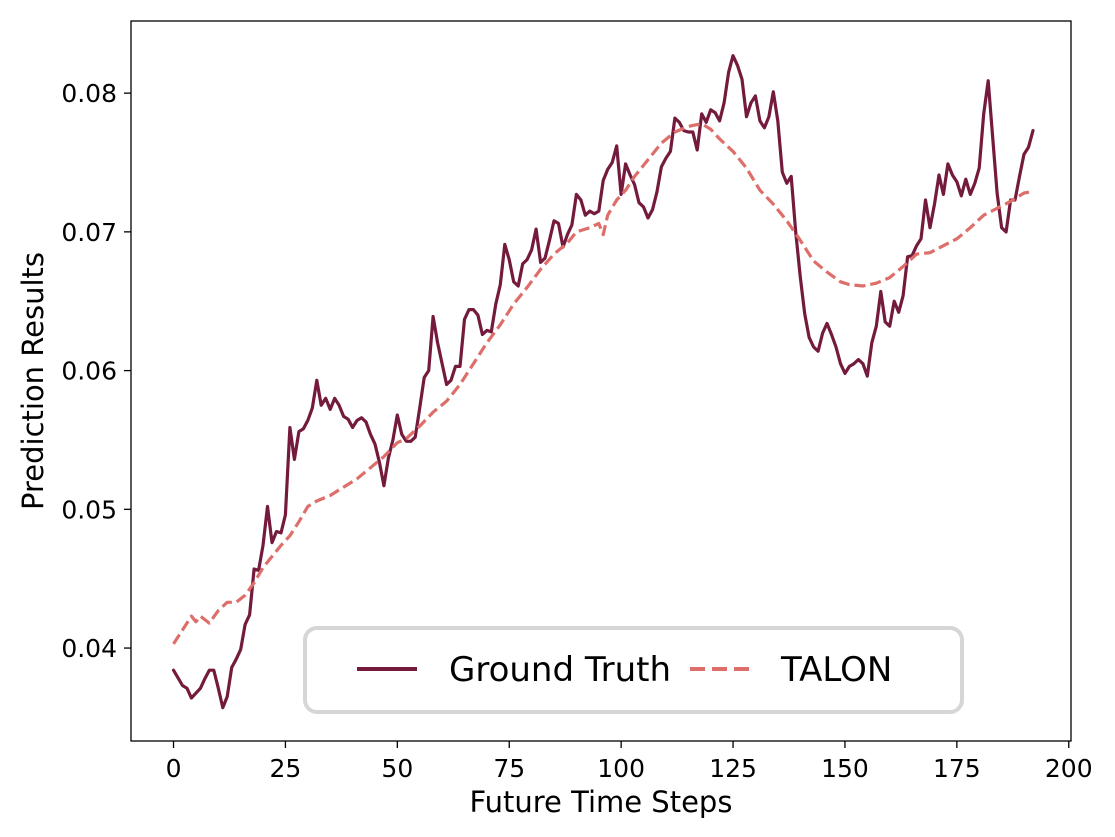  Describe the element at coordinates (397, 768) in the screenshot. I see `x-tick-label: 50` at that location.